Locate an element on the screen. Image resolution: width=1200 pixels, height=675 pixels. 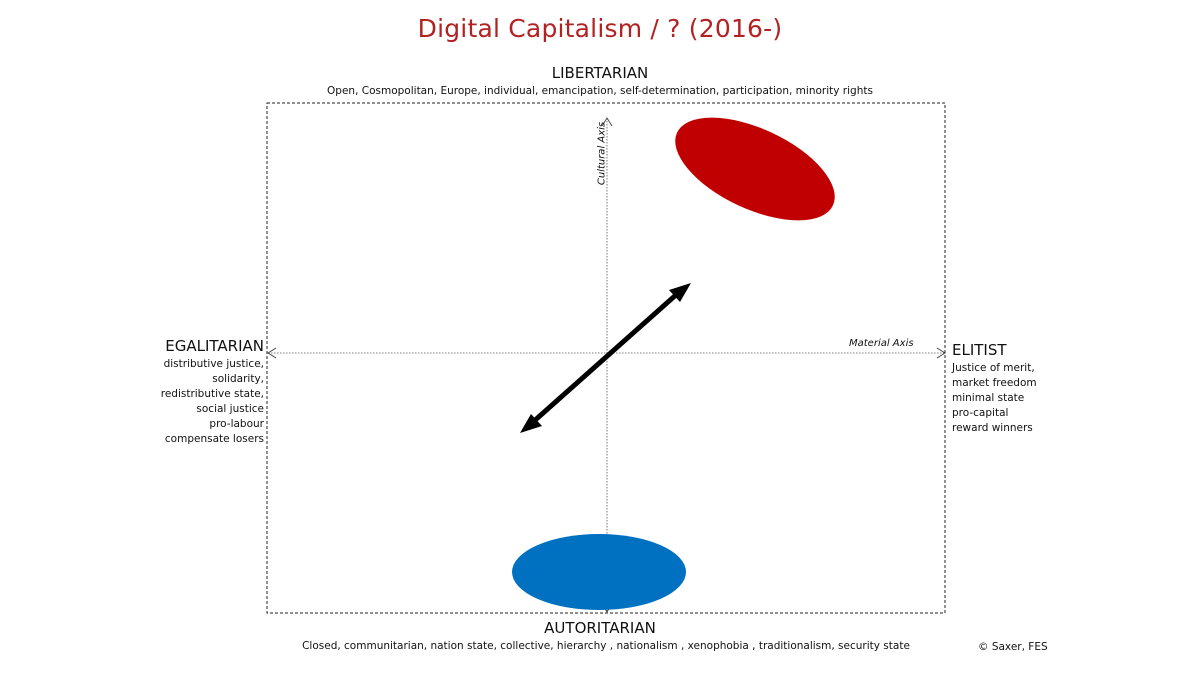
cultural-axis-top-arrow is located at coordinates (607, 122).